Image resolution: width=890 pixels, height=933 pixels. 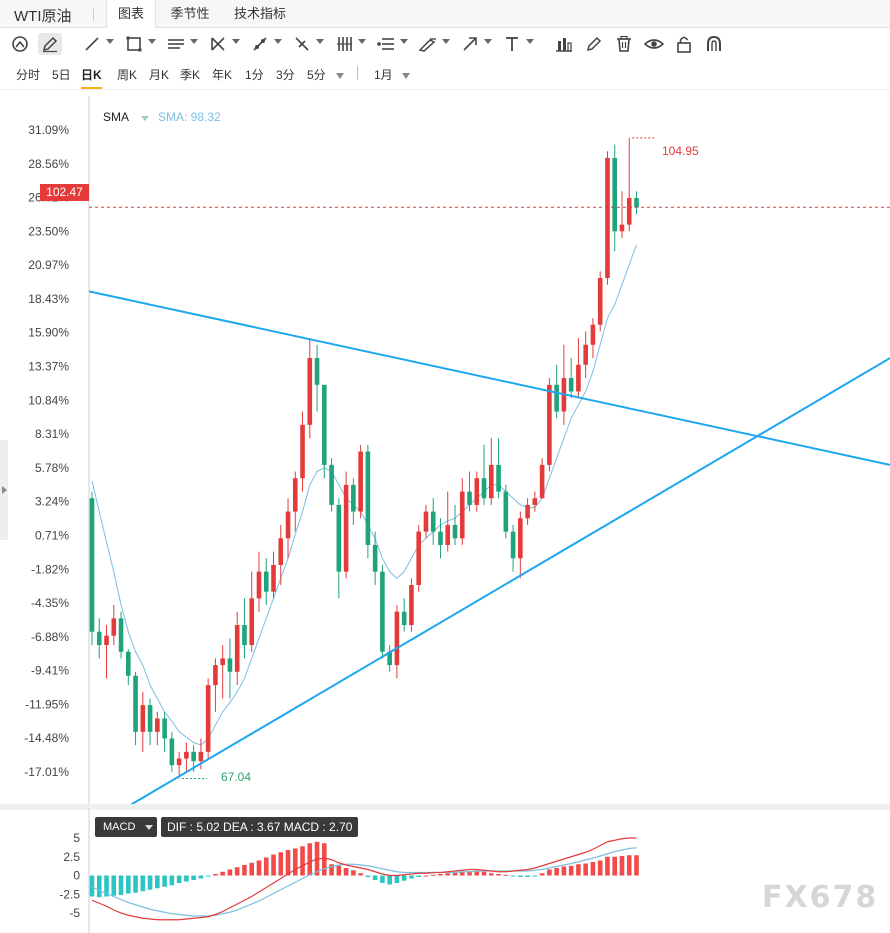 I want to click on text-icon, so click(x=512, y=44).